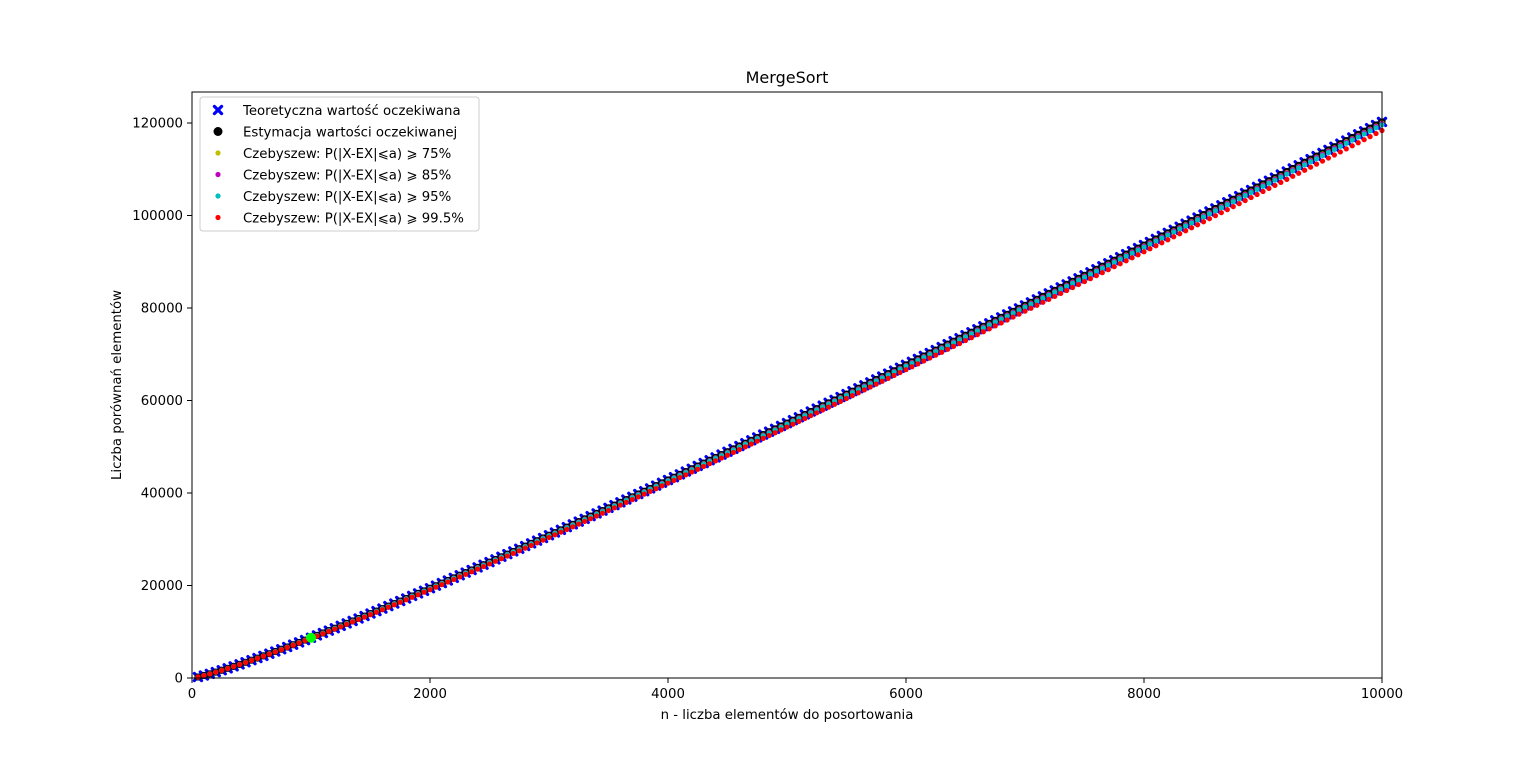  What do you see at coordinates (311, 637) in the screenshot?
I see `highlight-point` at bounding box center [311, 637].